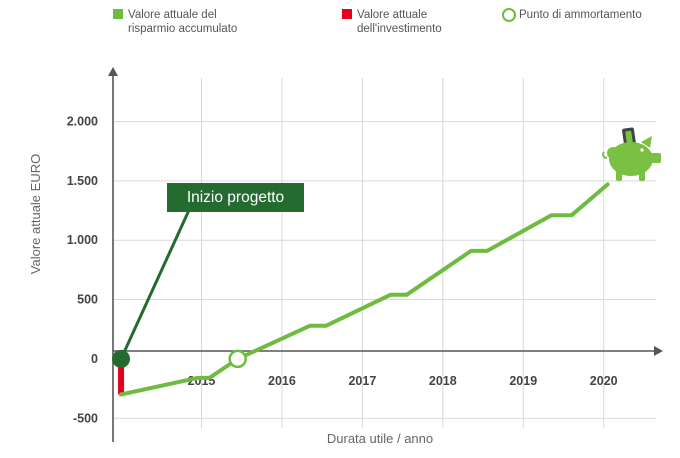 The height and width of the screenshot is (458, 680). Describe the element at coordinates (347, 14) in the screenshot. I see `investment-swatch` at that location.